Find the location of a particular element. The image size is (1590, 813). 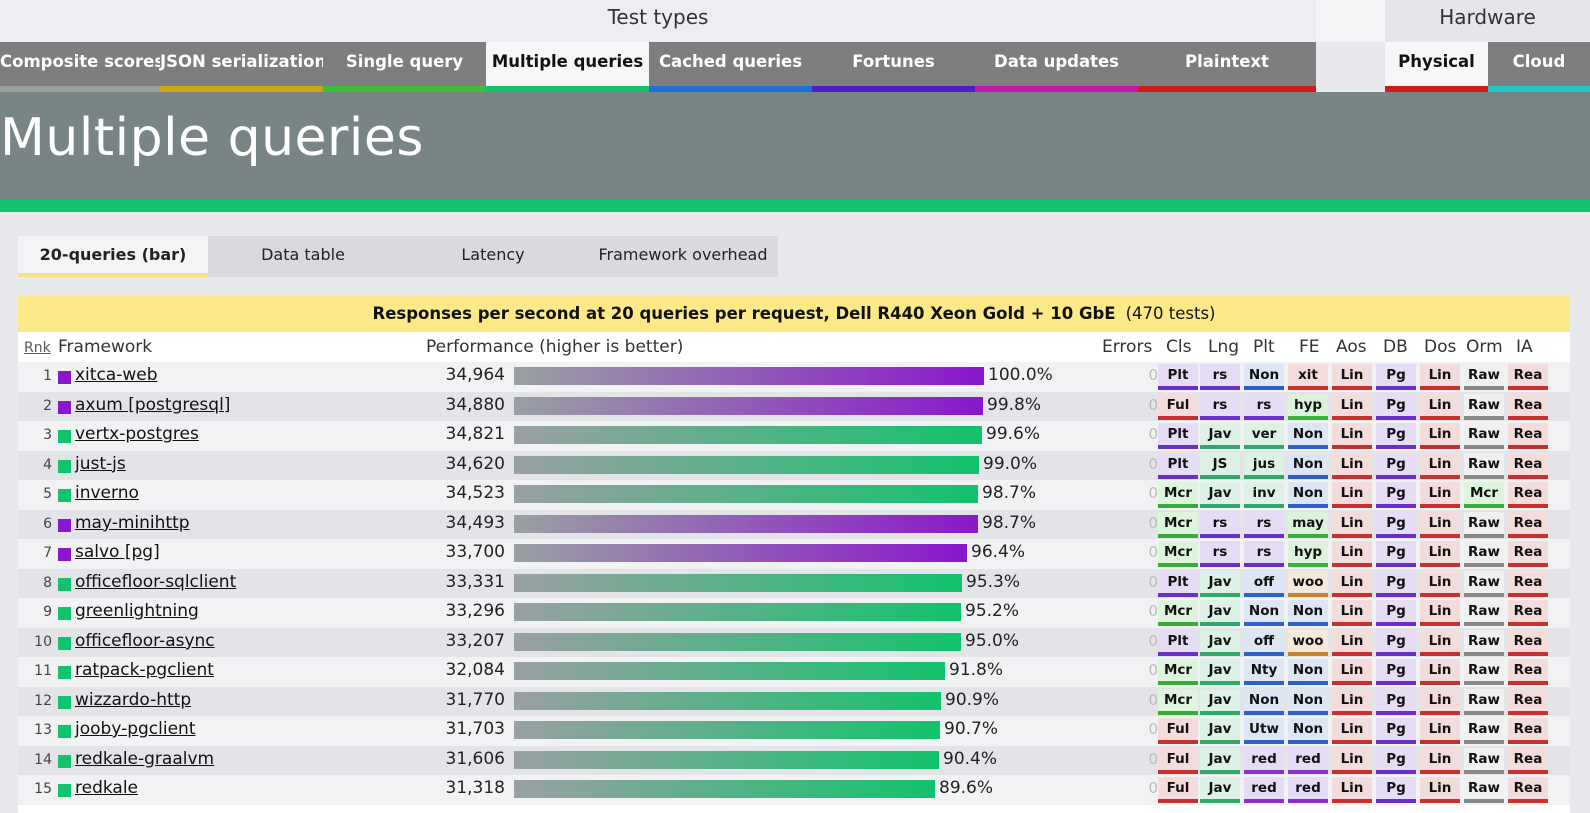

col-lng: Lng is located at coordinates (1224, 347).